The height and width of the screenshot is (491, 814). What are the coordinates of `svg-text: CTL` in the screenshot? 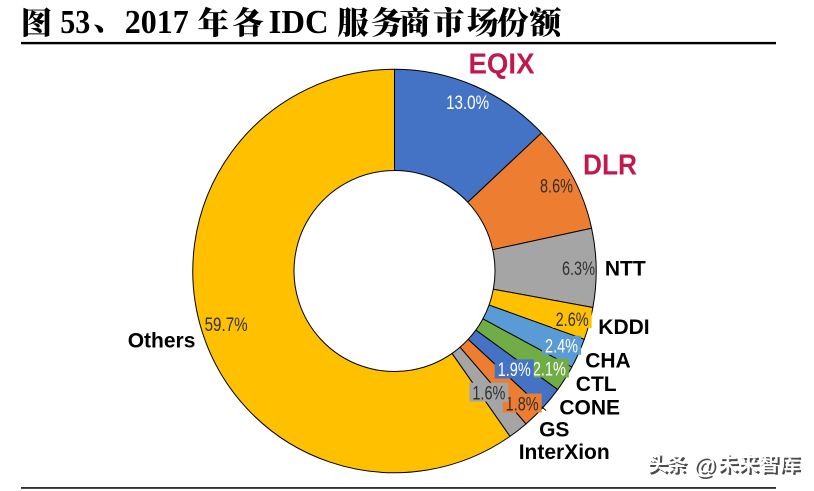 It's located at (596, 384).